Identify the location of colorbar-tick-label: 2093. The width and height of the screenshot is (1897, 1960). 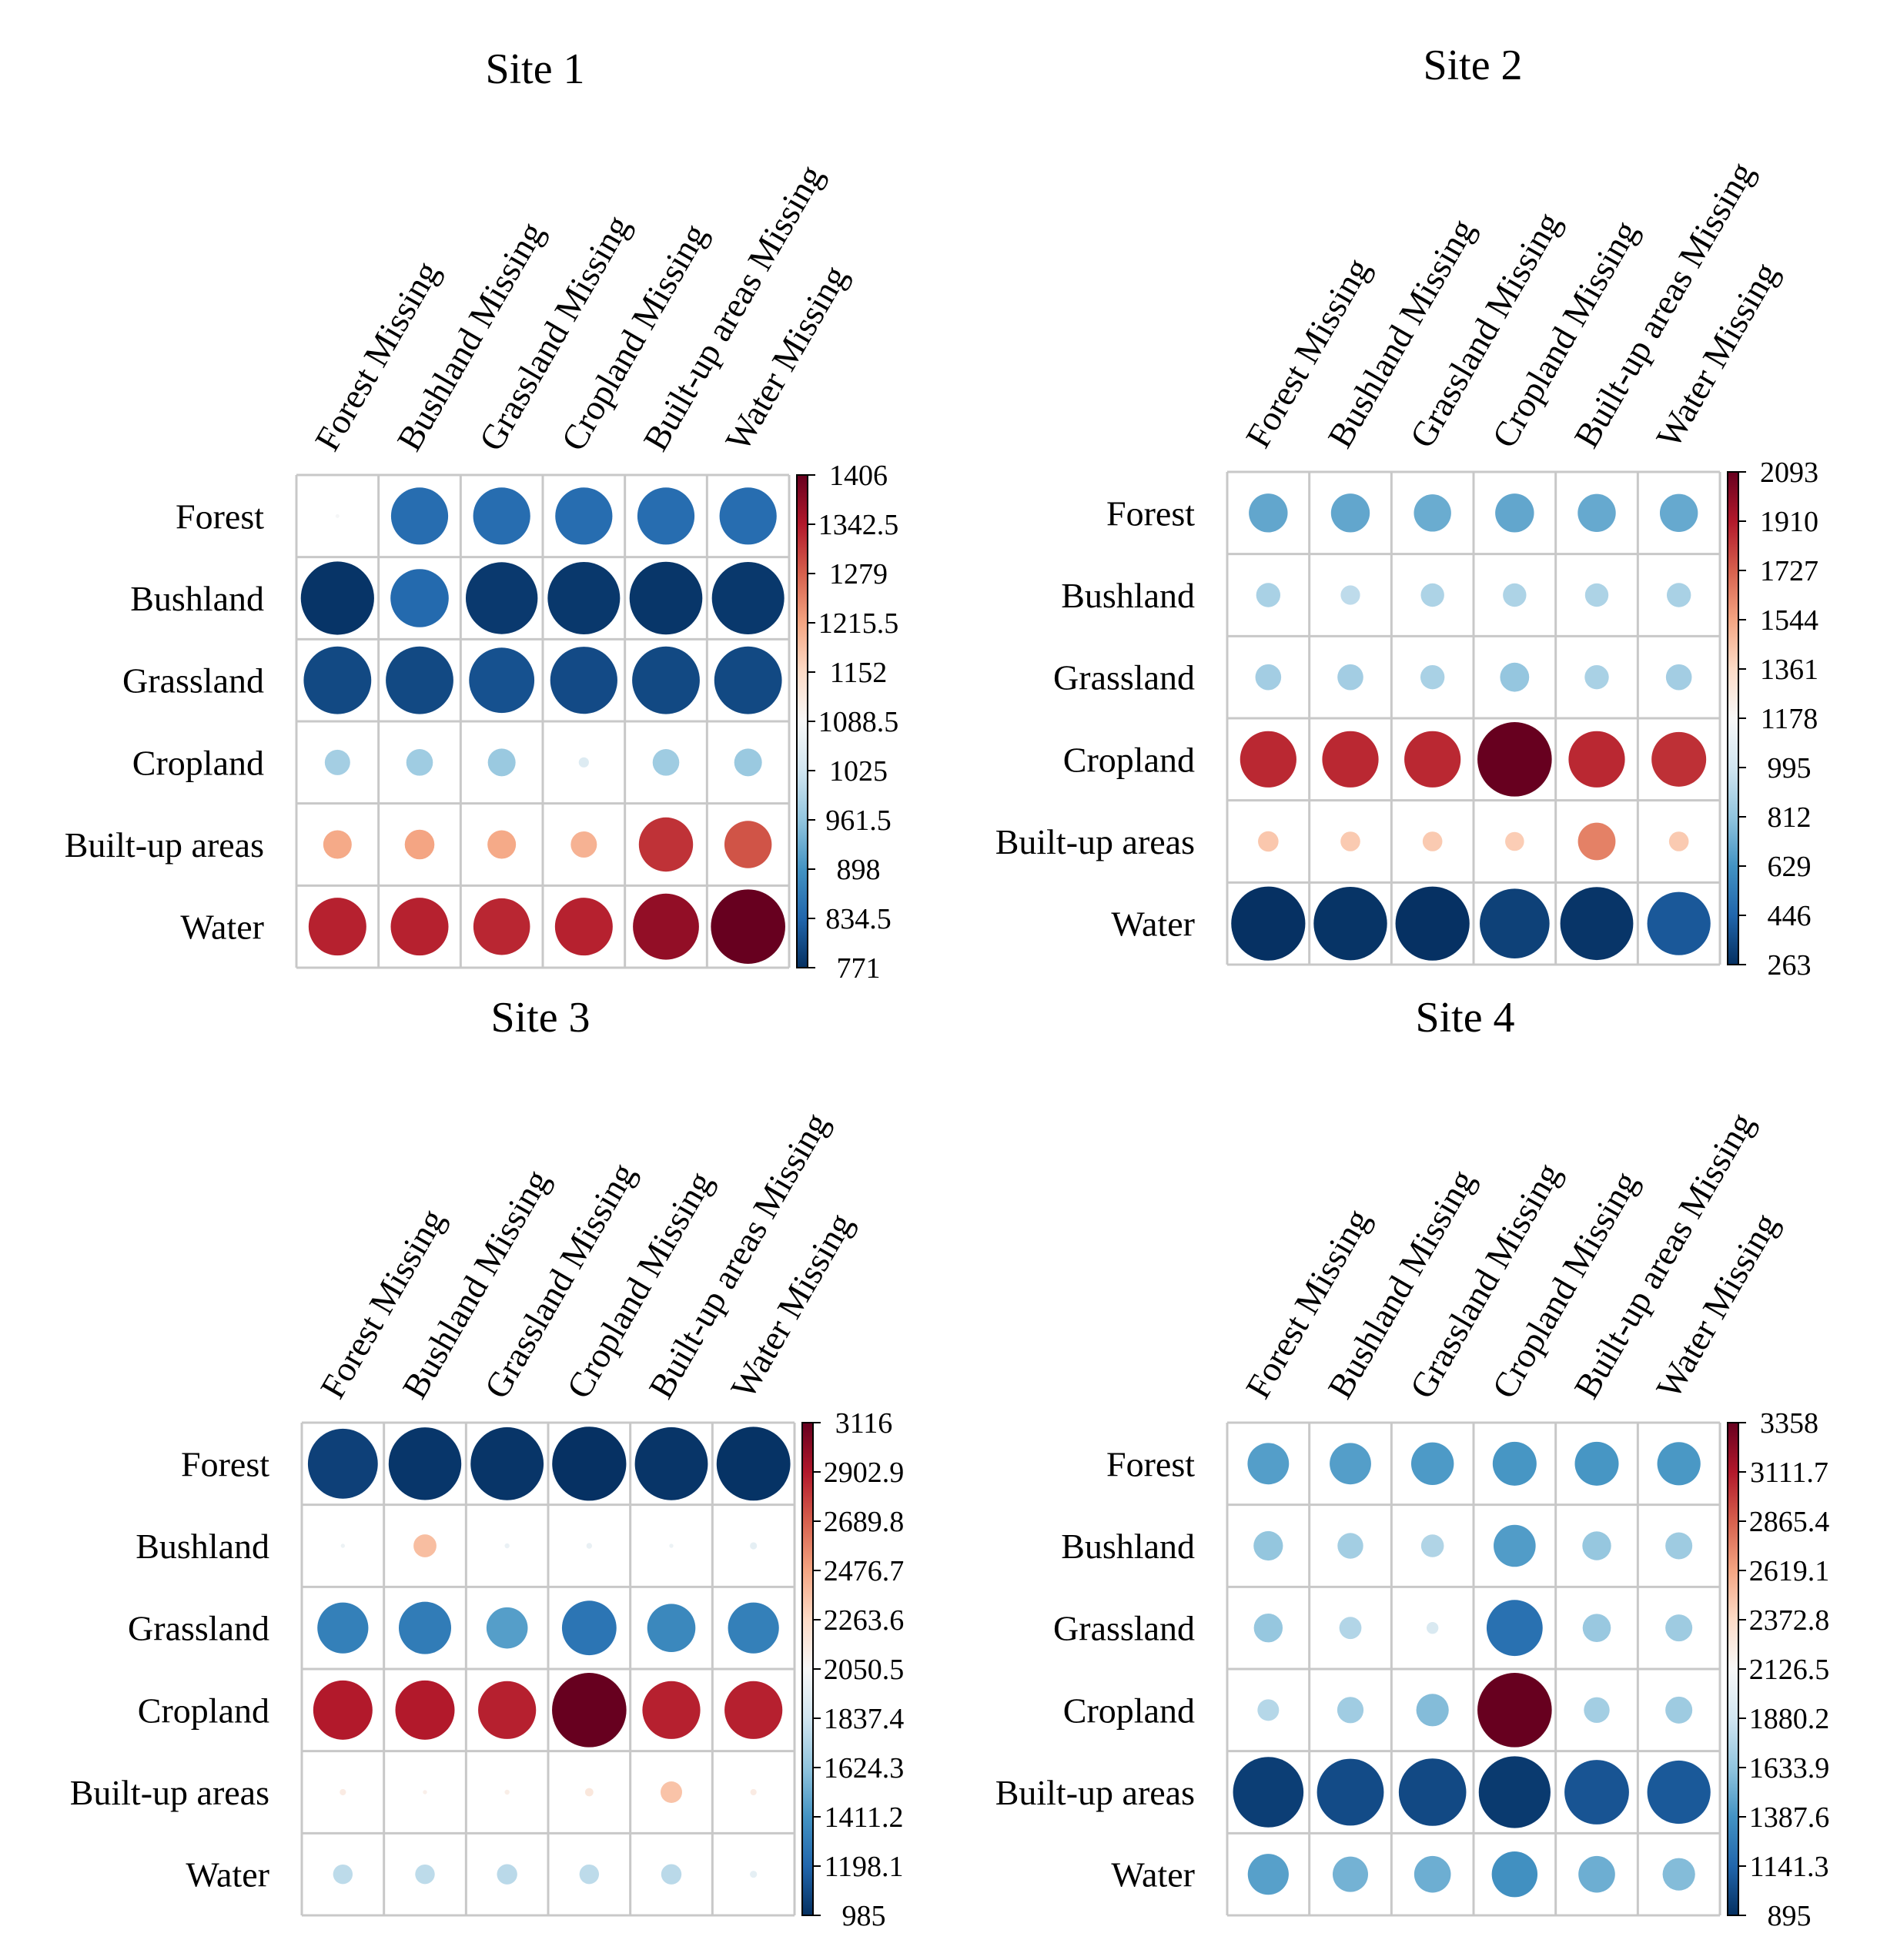
(1789, 473).